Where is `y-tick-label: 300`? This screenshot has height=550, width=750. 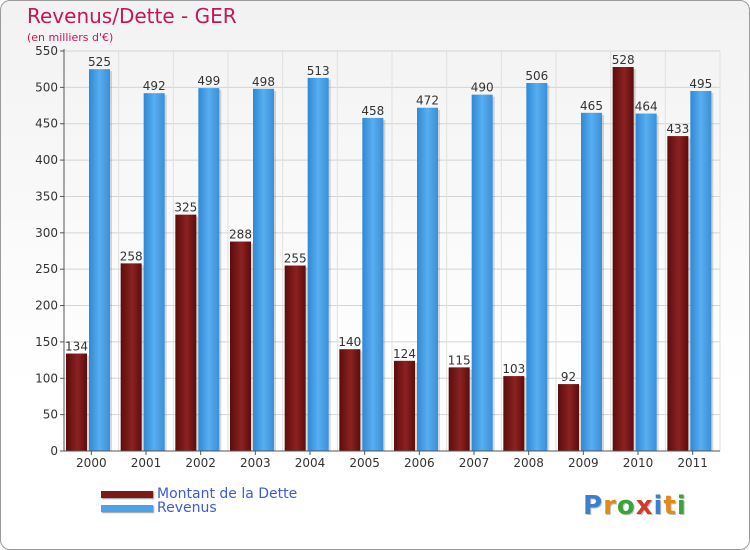 y-tick-label: 300 is located at coordinates (46, 233).